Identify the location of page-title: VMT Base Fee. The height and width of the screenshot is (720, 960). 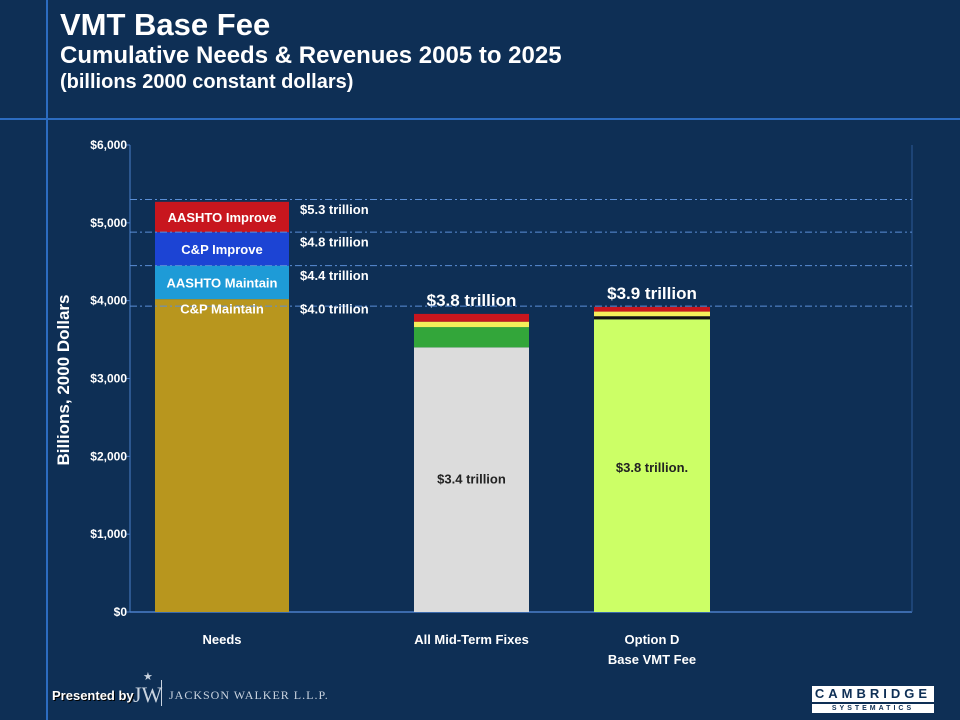
(165, 24).